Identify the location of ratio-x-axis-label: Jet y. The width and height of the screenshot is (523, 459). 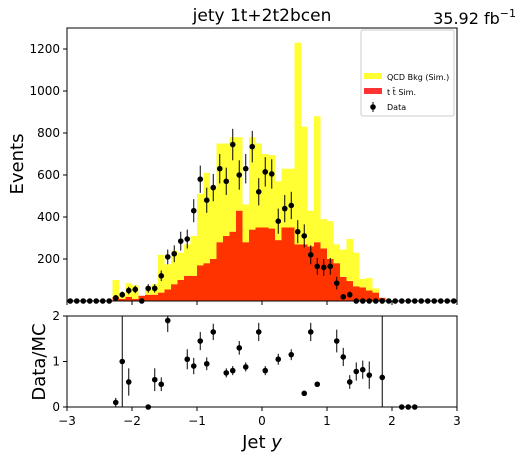
(261, 442).